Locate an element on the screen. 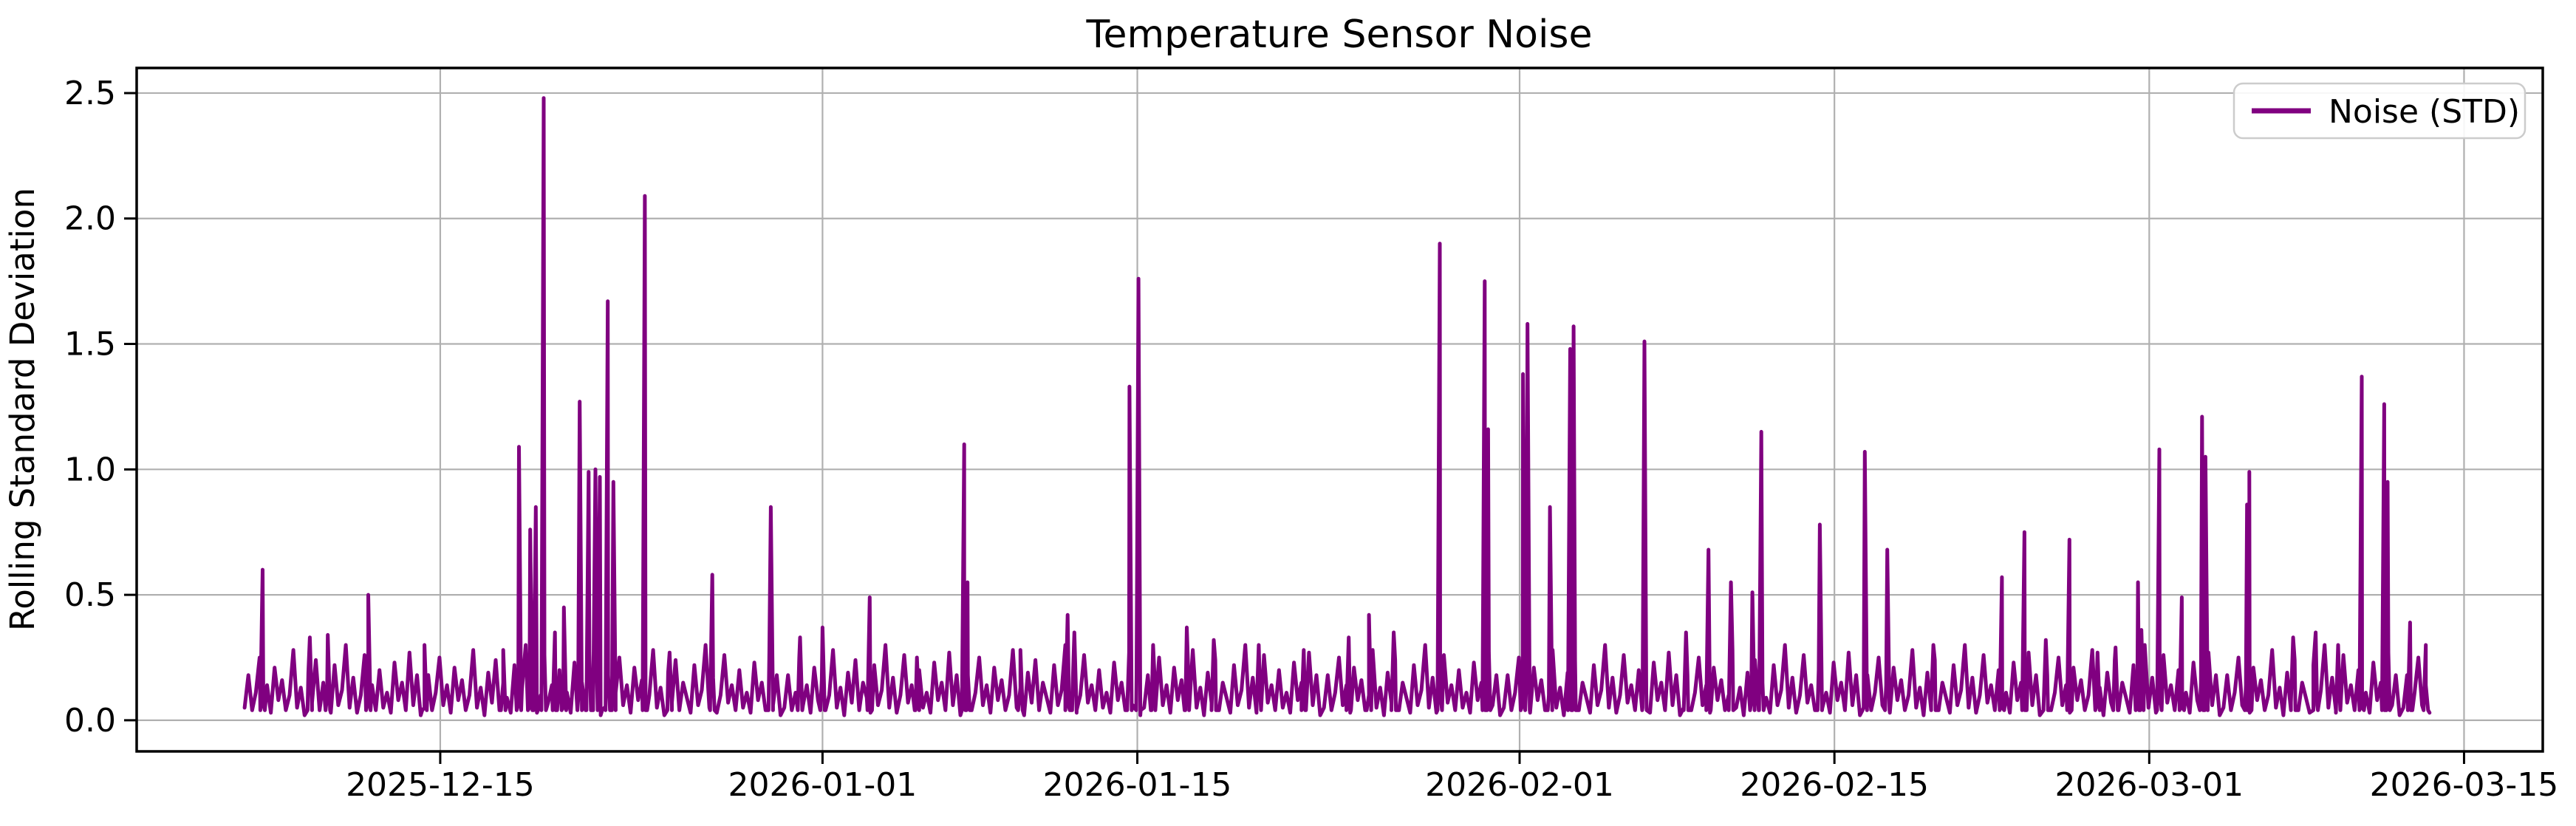 The image size is (2576, 826). y-tick-label: 2.0 is located at coordinates (90, 219).